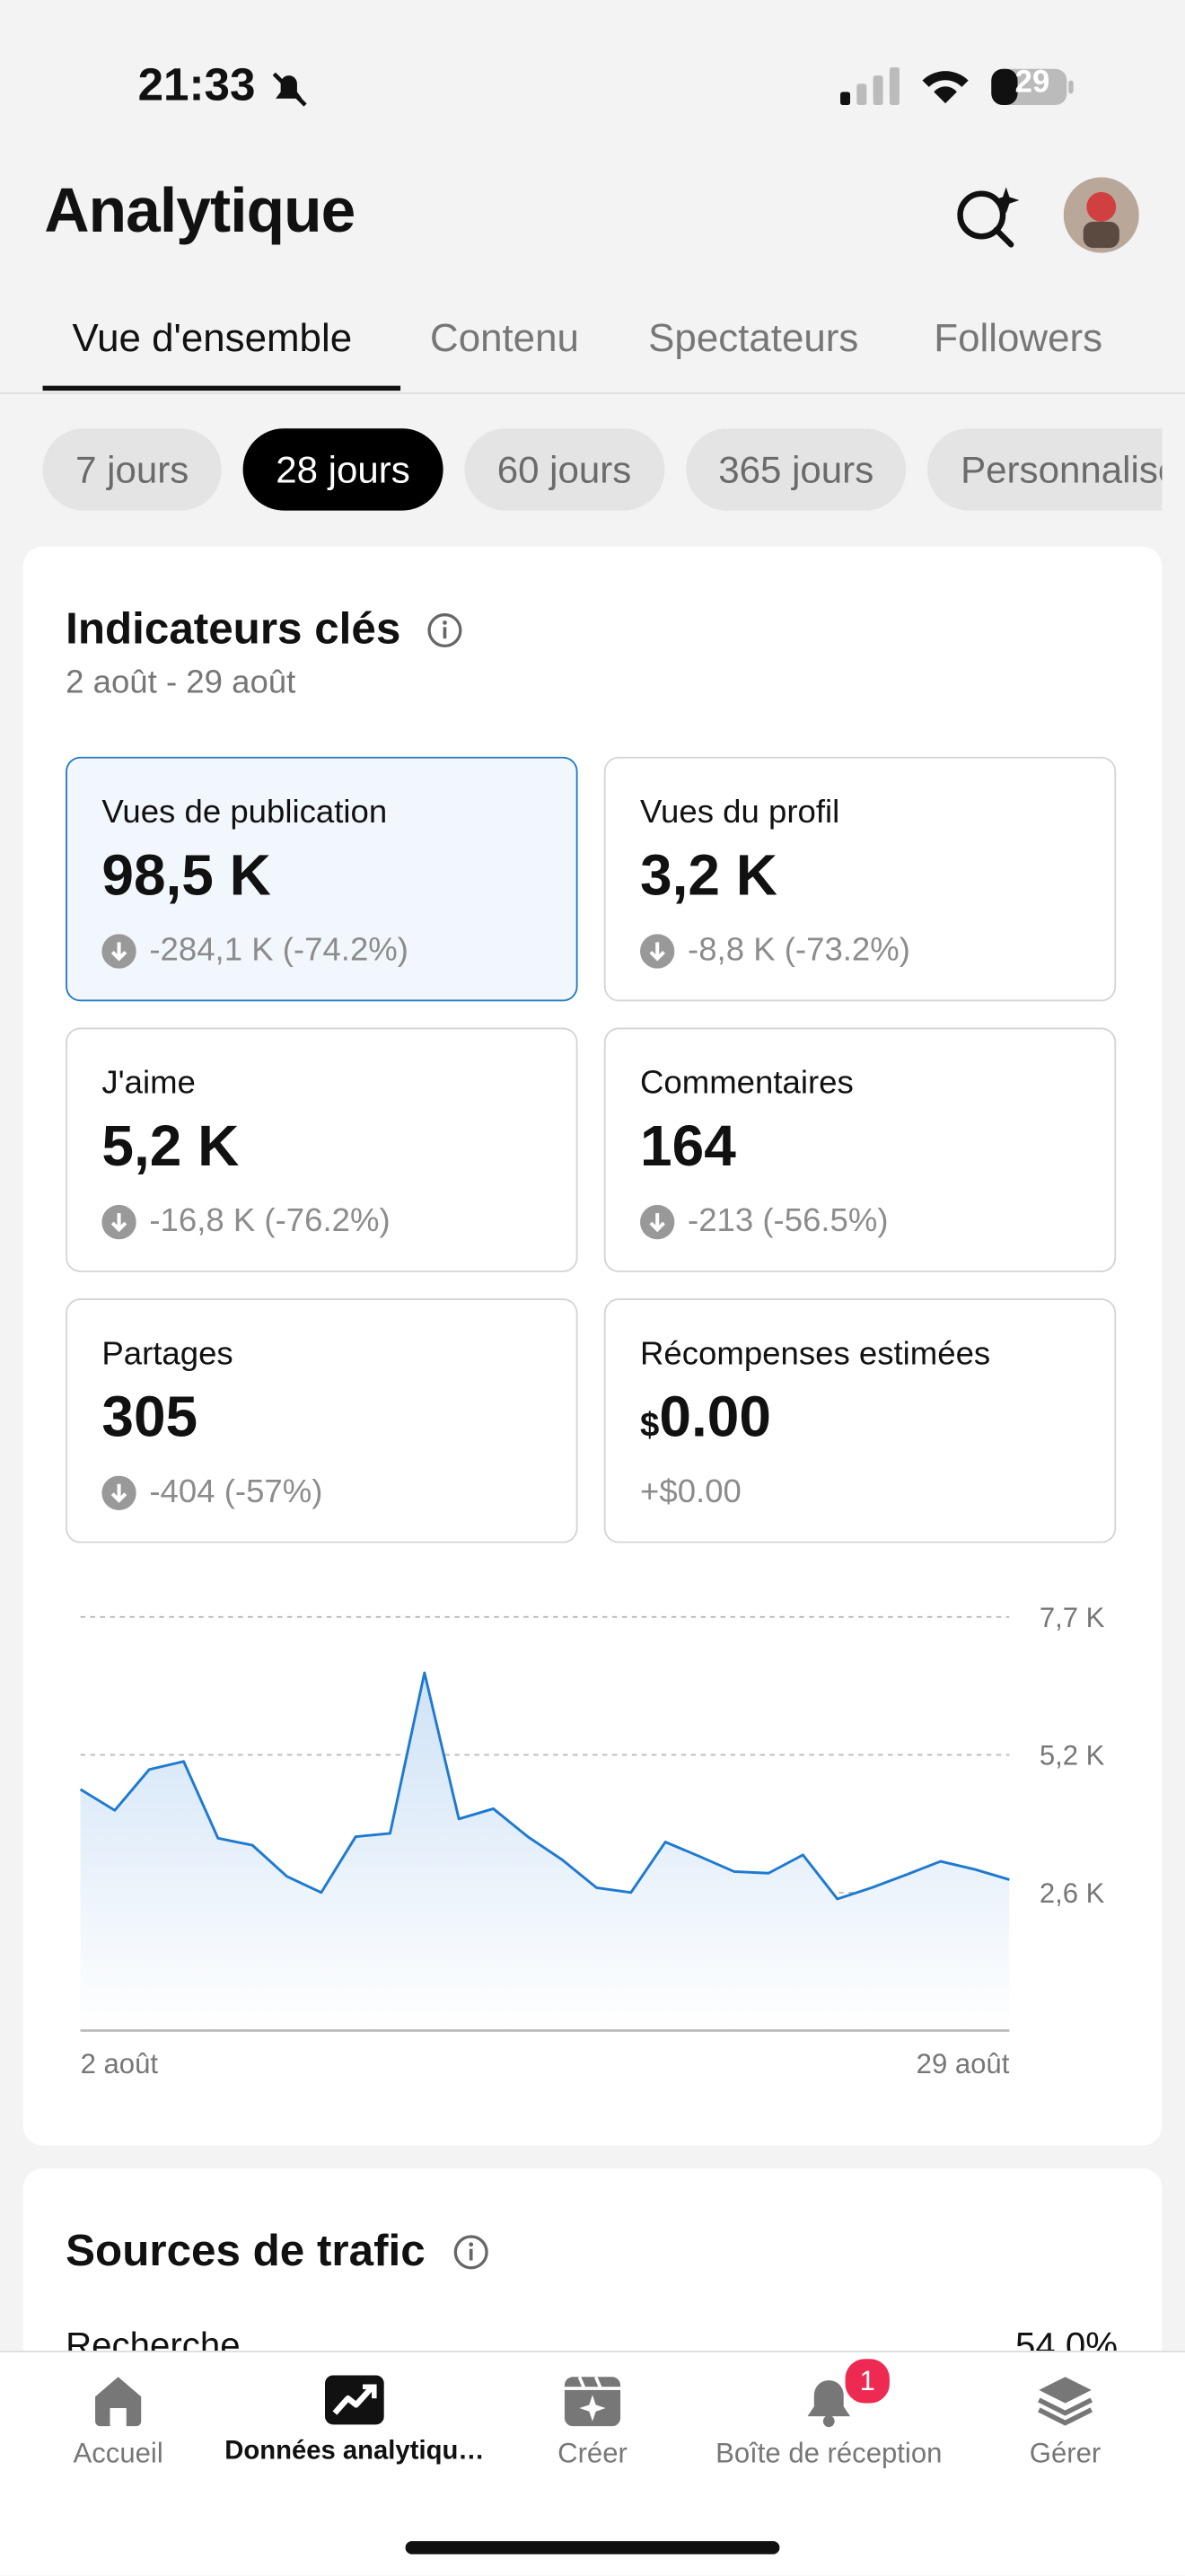 This screenshot has height=2576, width=1185. What do you see at coordinates (860, 879) in the screenshot?
I see `metric-card: Vues du profil 3,2 K -8,8 K (-73.2%)` at bounding box center [860, 879].